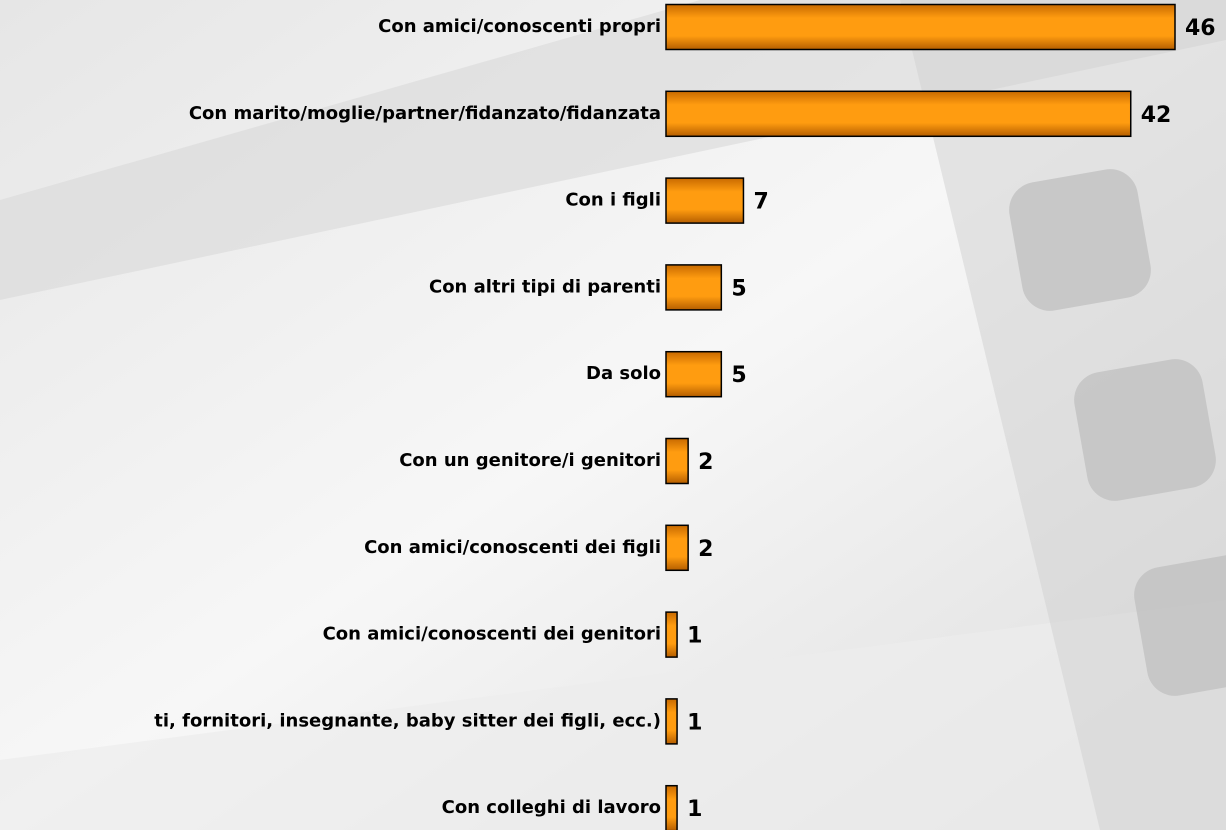  What do you see at coordinates (623, 373) in the screenshot?
I see `category-label: Da solo` at bounding box center [623, 373].